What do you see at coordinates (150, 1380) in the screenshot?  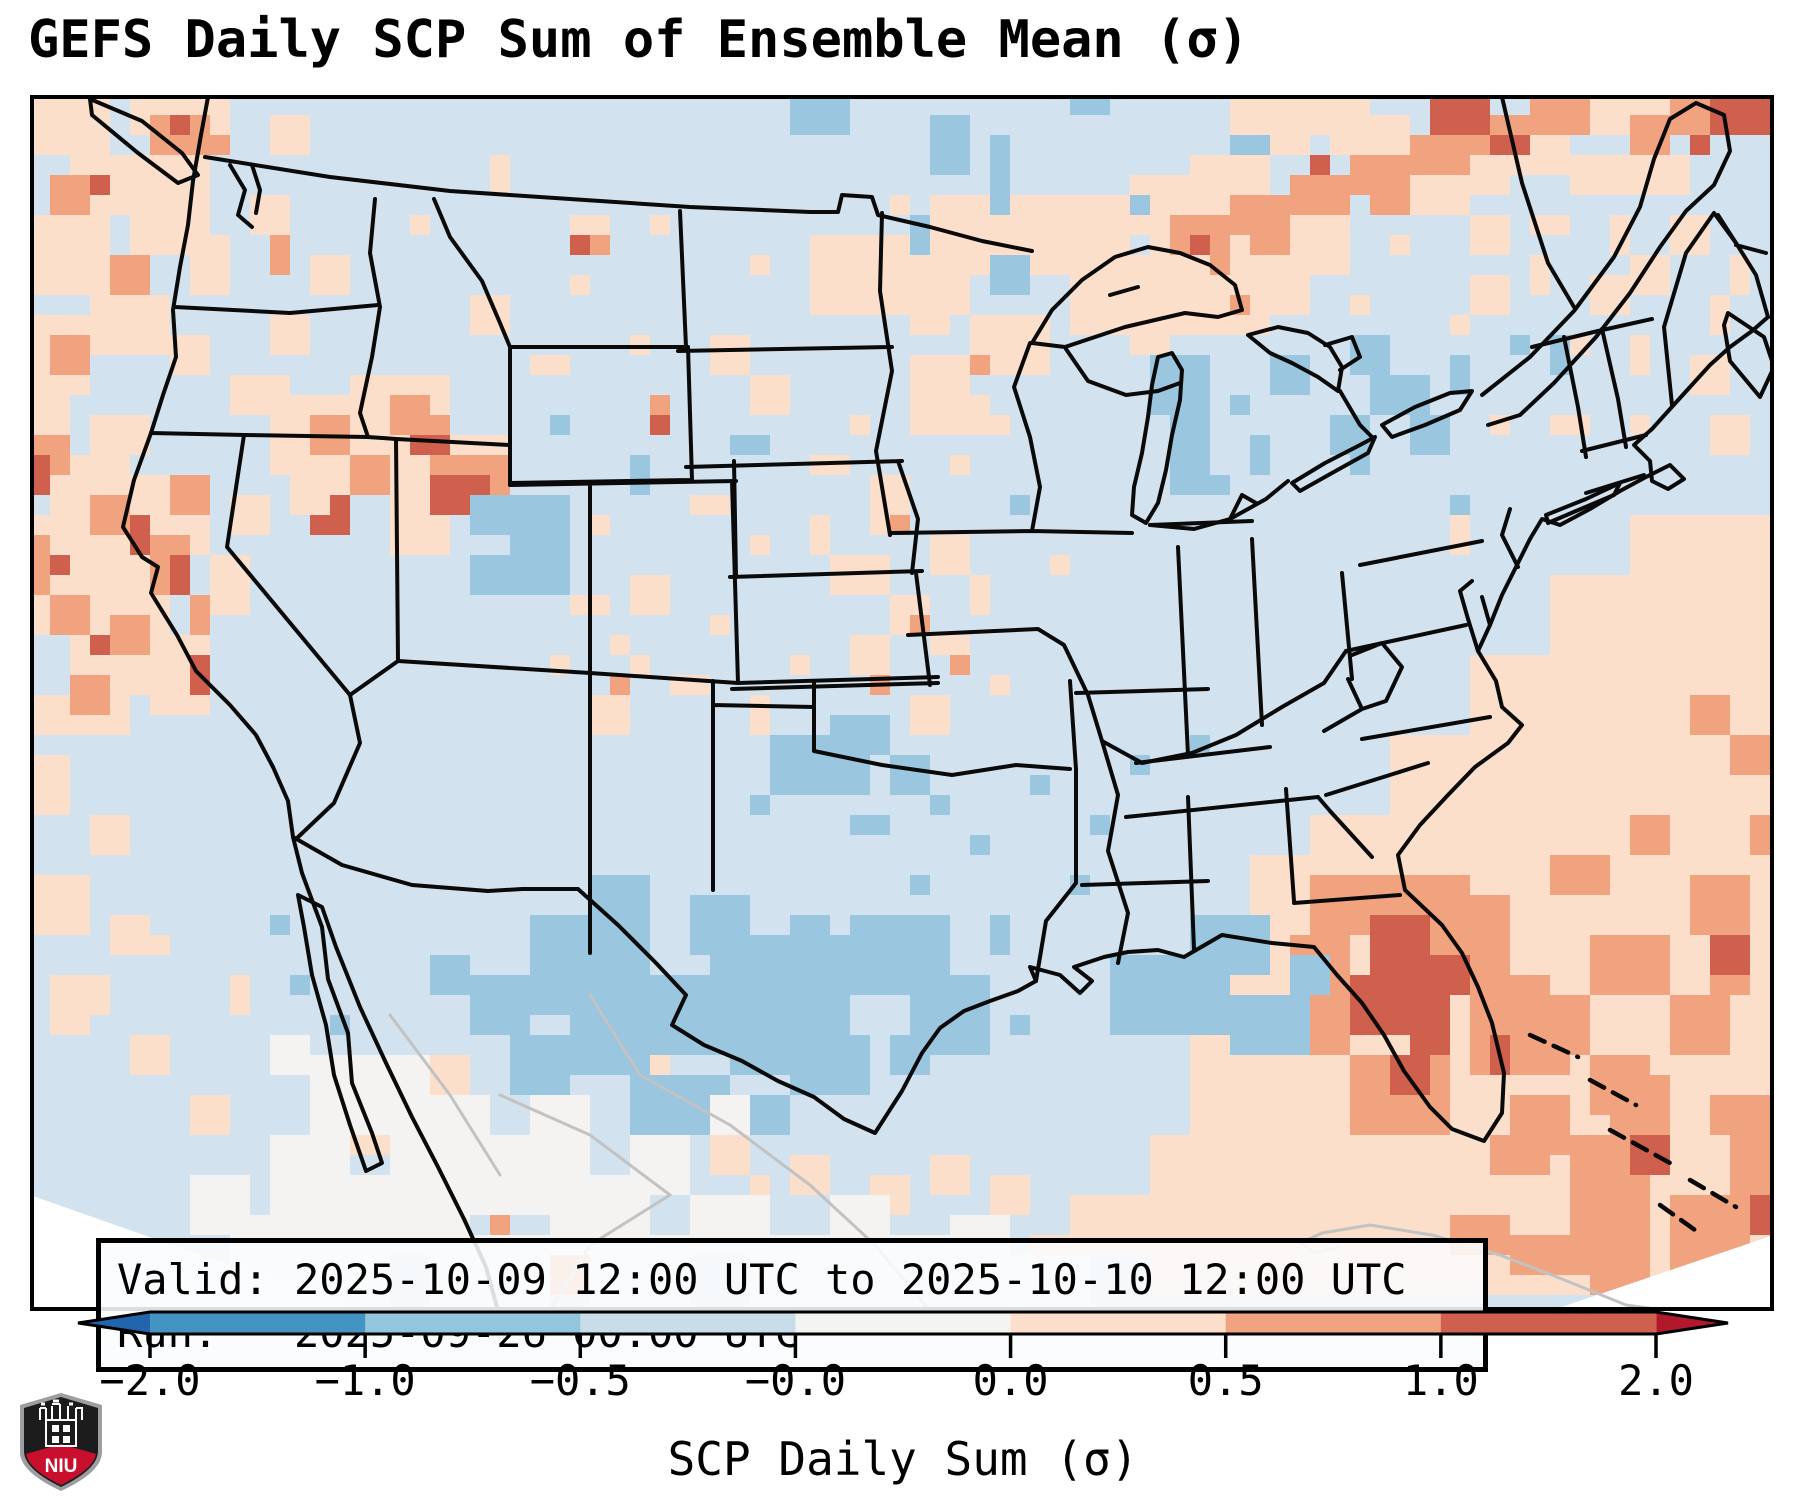 I see `colorbar-tick-label: −2.0` at bounding box center [150, 1380].